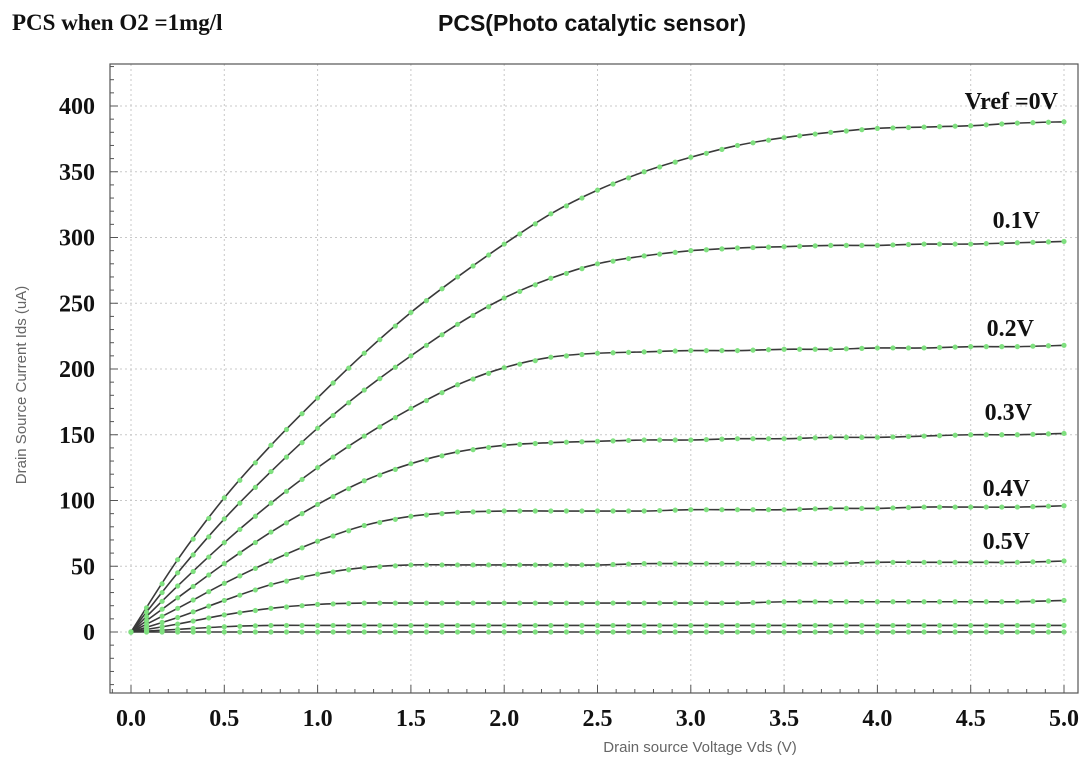 This screenshot has height=757, width=1086. I want to click on x-axis-title: Drain source Voltage Vds (V), so click(699, 747).